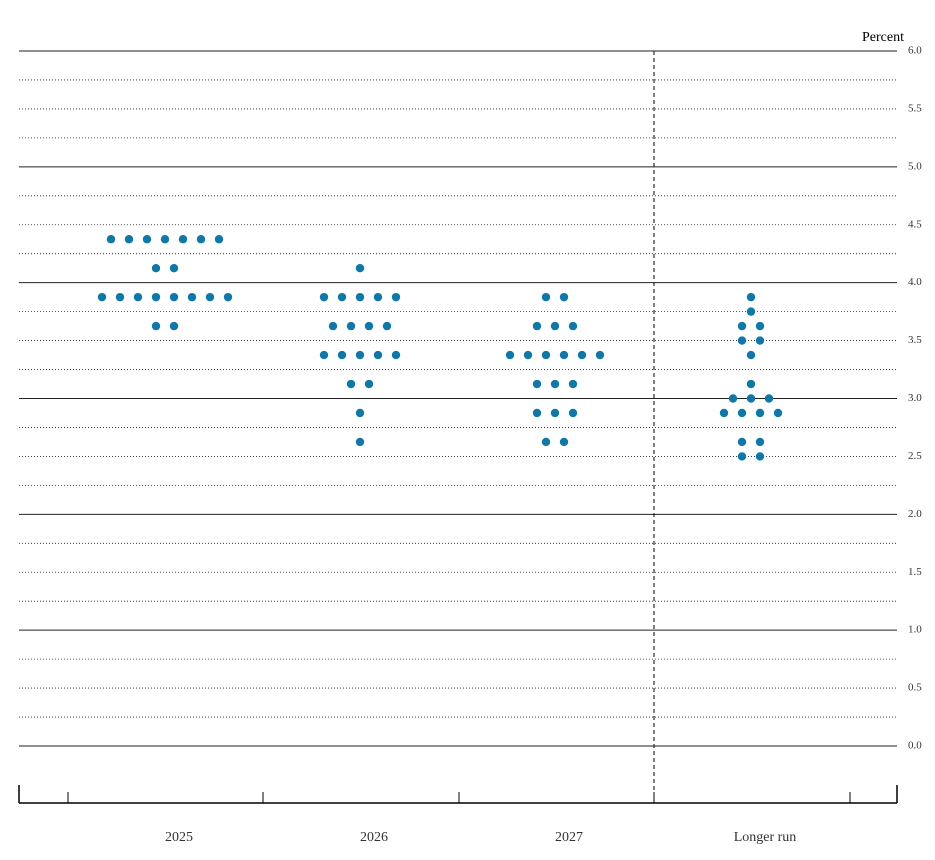 Image resolution: width=935 pixels, height=860 pixels. What do you see at coordinates (915, 51) in the screenshot?
I see `y-tick-label: 6.0` at bounding box center [915, 51].